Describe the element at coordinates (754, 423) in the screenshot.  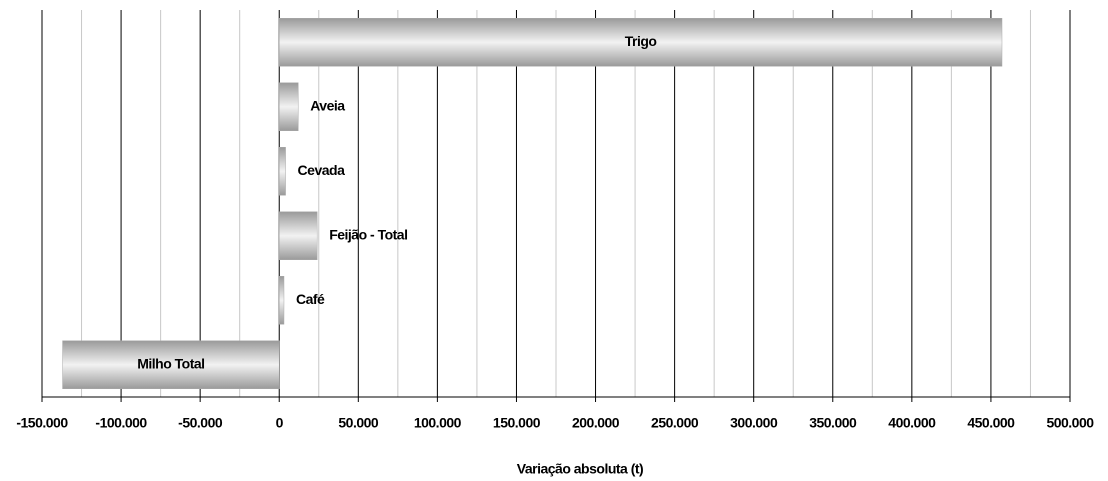
I see `x-tick-label: 300.000` at that location.